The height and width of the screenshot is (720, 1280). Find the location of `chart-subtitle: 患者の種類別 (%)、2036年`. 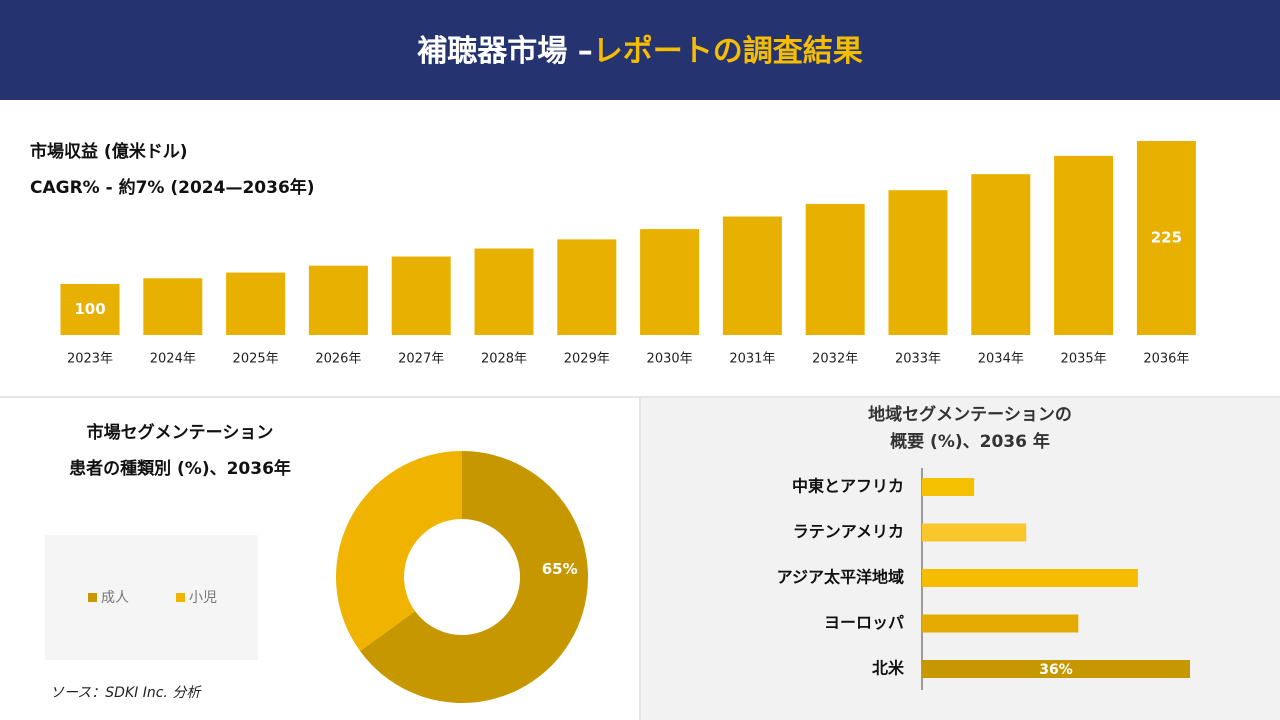

chart-subtitle: 患者の種類別 (%)、2036年 is located at coordinates (180, 468).